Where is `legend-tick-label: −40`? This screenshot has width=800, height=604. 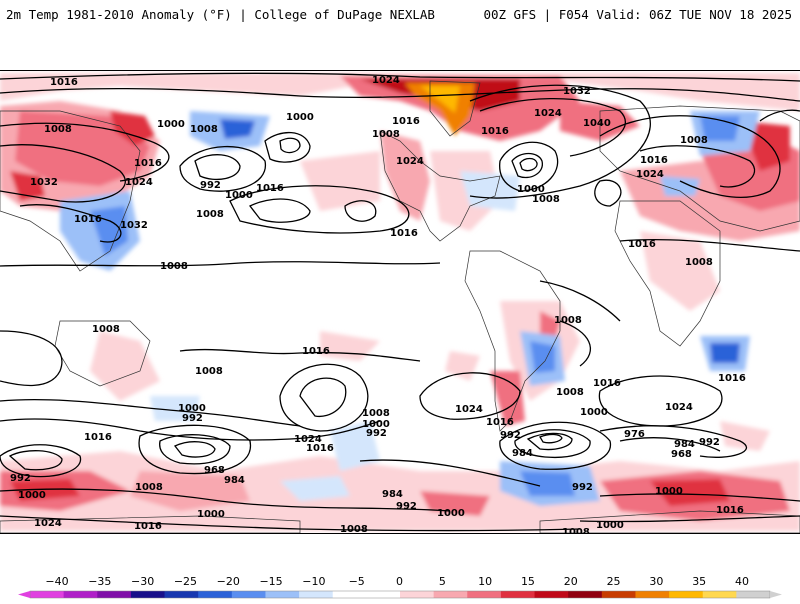
legend-tick-label: −40 is located at coordinates (56, 581).